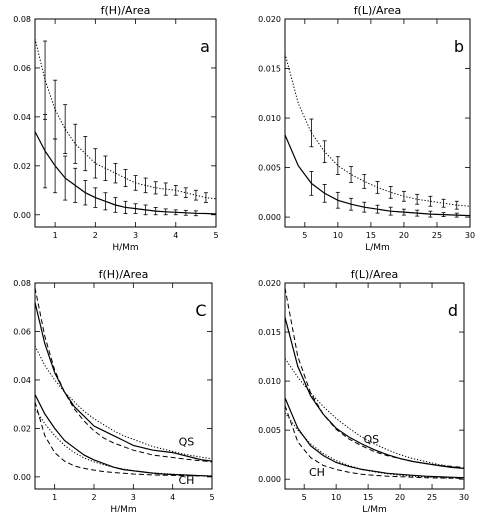 This screenshot has height=512, width=487. I want to click on y-tick-label: 0.020, so click(269, 283).